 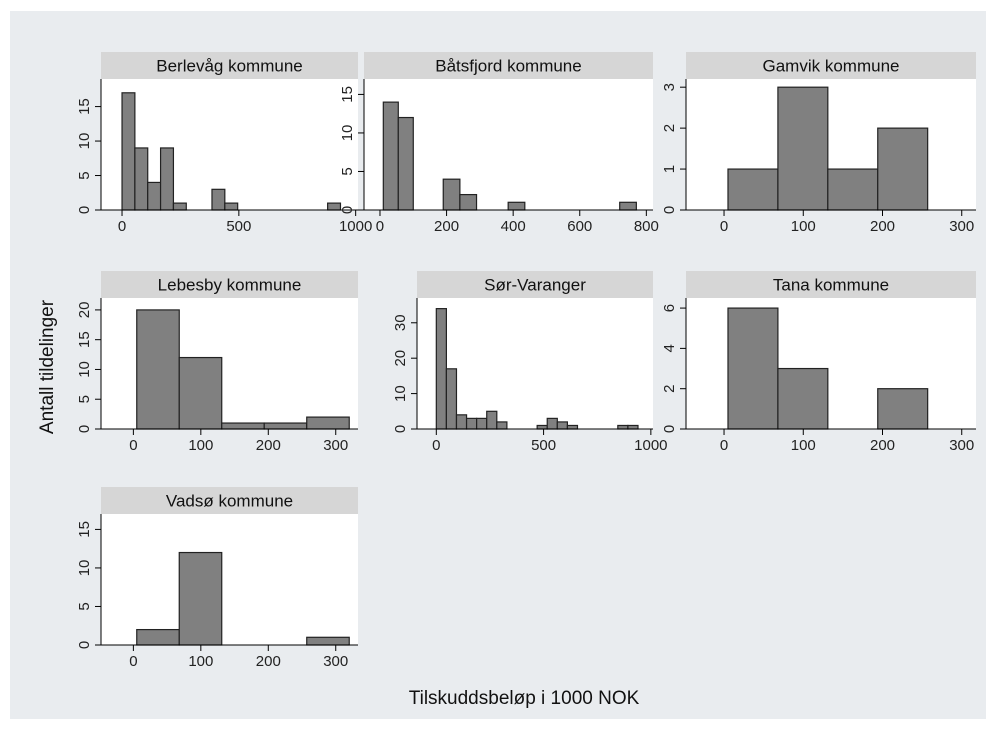 What do you see at coordinates (669, 87) in the screenshot?
I see `y-tick-label: 3` at bounding box center [669, 87].